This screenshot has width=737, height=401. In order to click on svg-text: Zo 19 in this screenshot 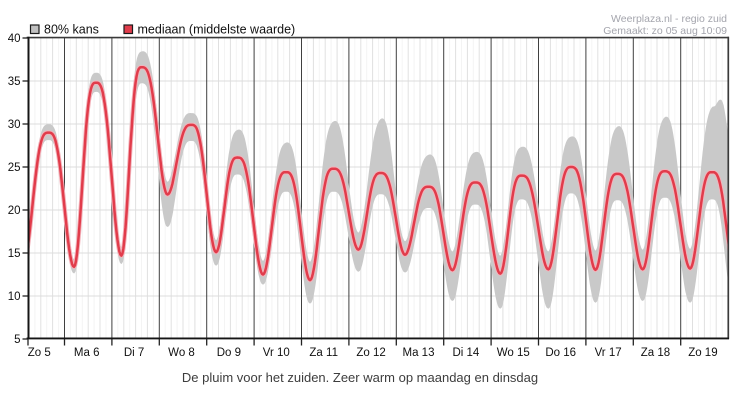, I will do `click(702, 353)`.